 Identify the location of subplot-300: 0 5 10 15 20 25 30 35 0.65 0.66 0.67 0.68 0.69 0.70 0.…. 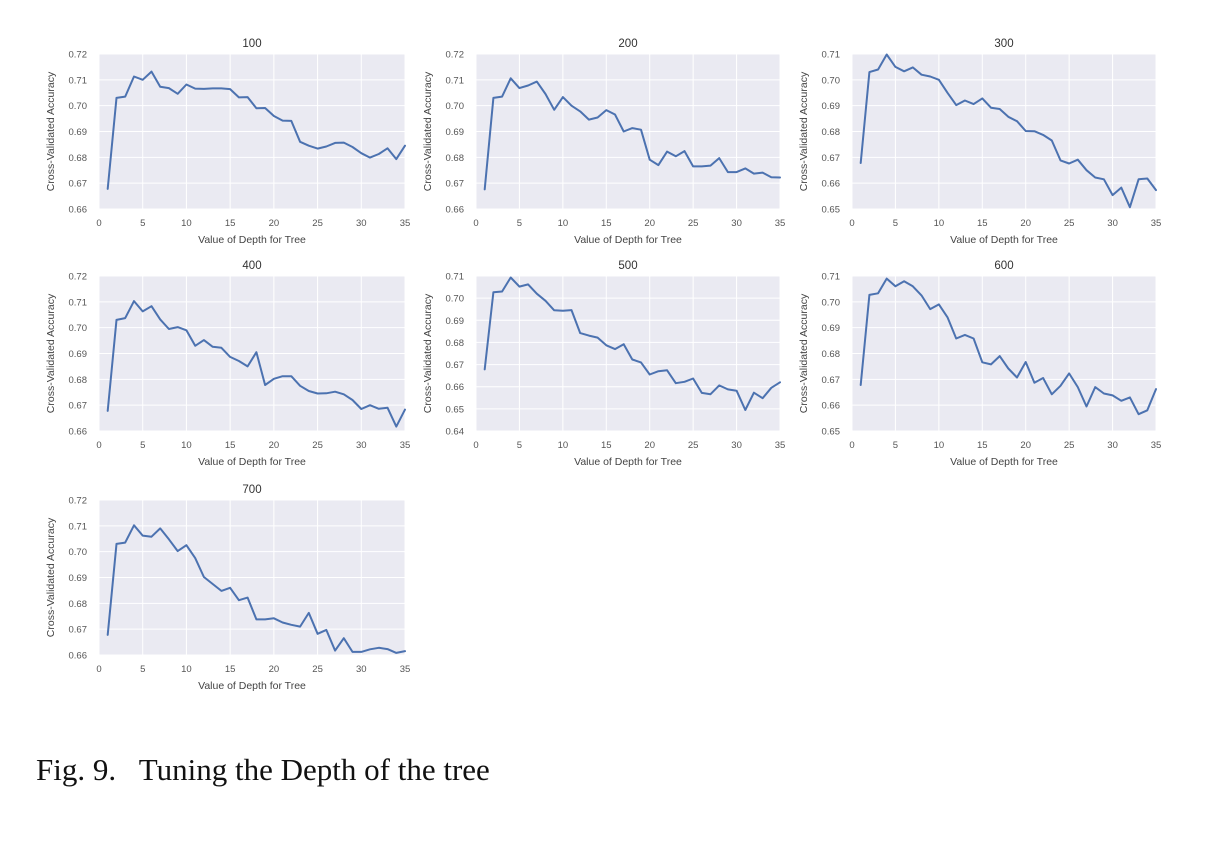
(979, 142).